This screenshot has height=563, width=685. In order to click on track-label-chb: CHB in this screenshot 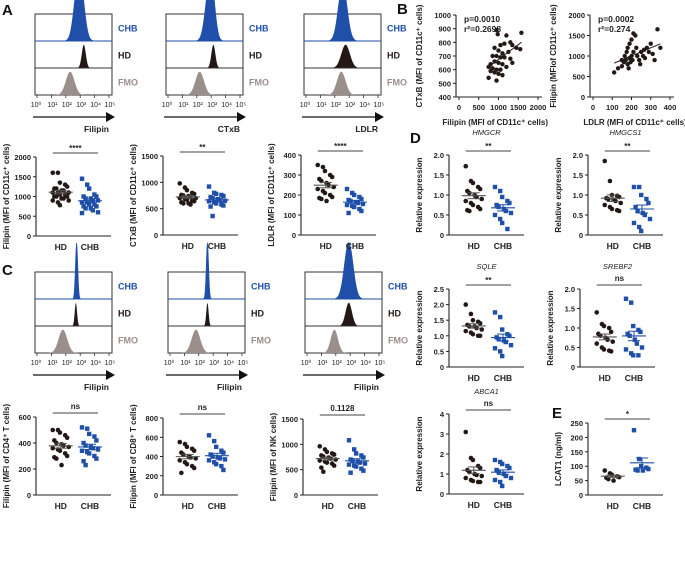, I will do `click(398, 287)`.